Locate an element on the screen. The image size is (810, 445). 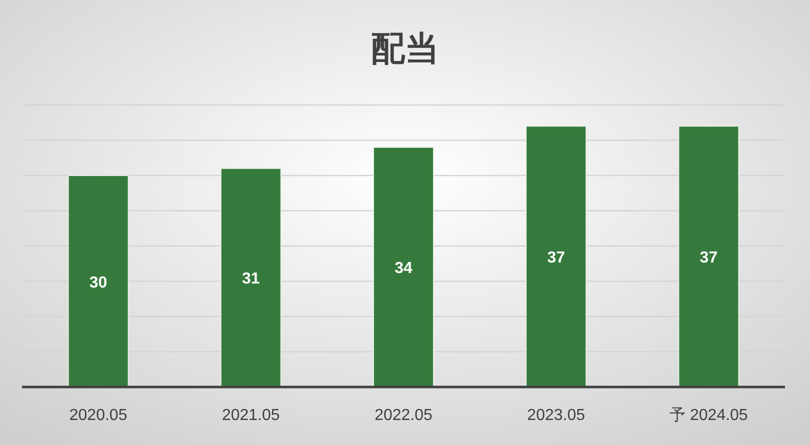
title: 配当 is located at coordinates (405, 49).